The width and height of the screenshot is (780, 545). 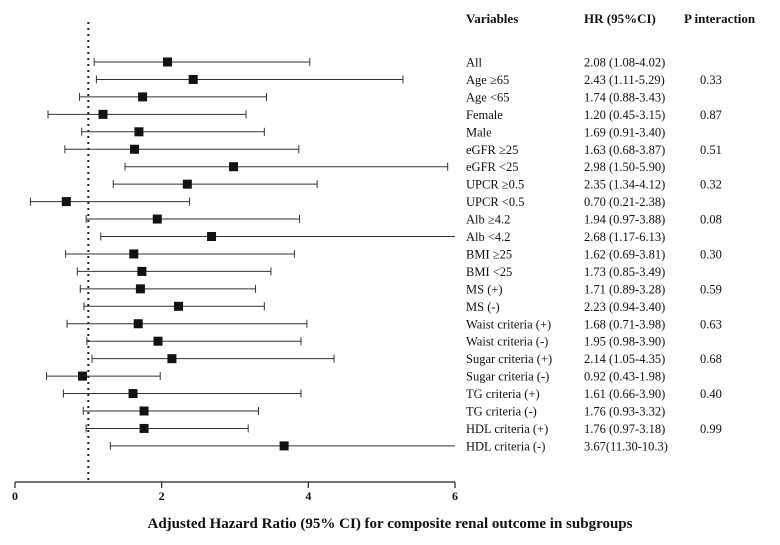 I want to click on row-hr-ci: 1.71 (0.89-3.28), so click(x=624, y=289).